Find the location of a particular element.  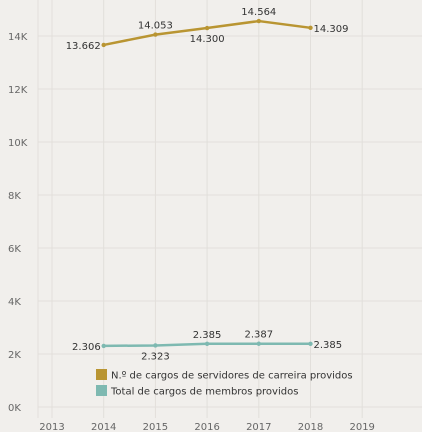

y-axis-ticks: 0K 2K 4K 6K 8K 10K 12K 14K is located at coordinates (18, 223).